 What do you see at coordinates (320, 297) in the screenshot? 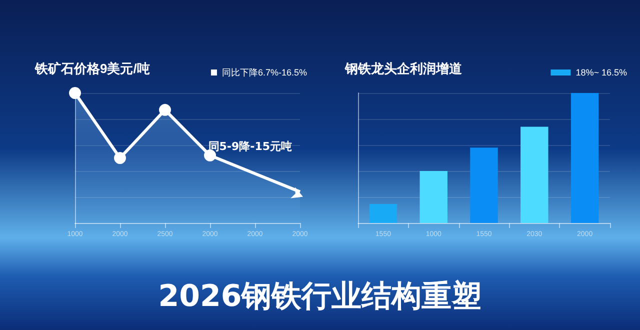
I see `text: 2026钢铁行业结构重塑` at bounding box center [320, 297].